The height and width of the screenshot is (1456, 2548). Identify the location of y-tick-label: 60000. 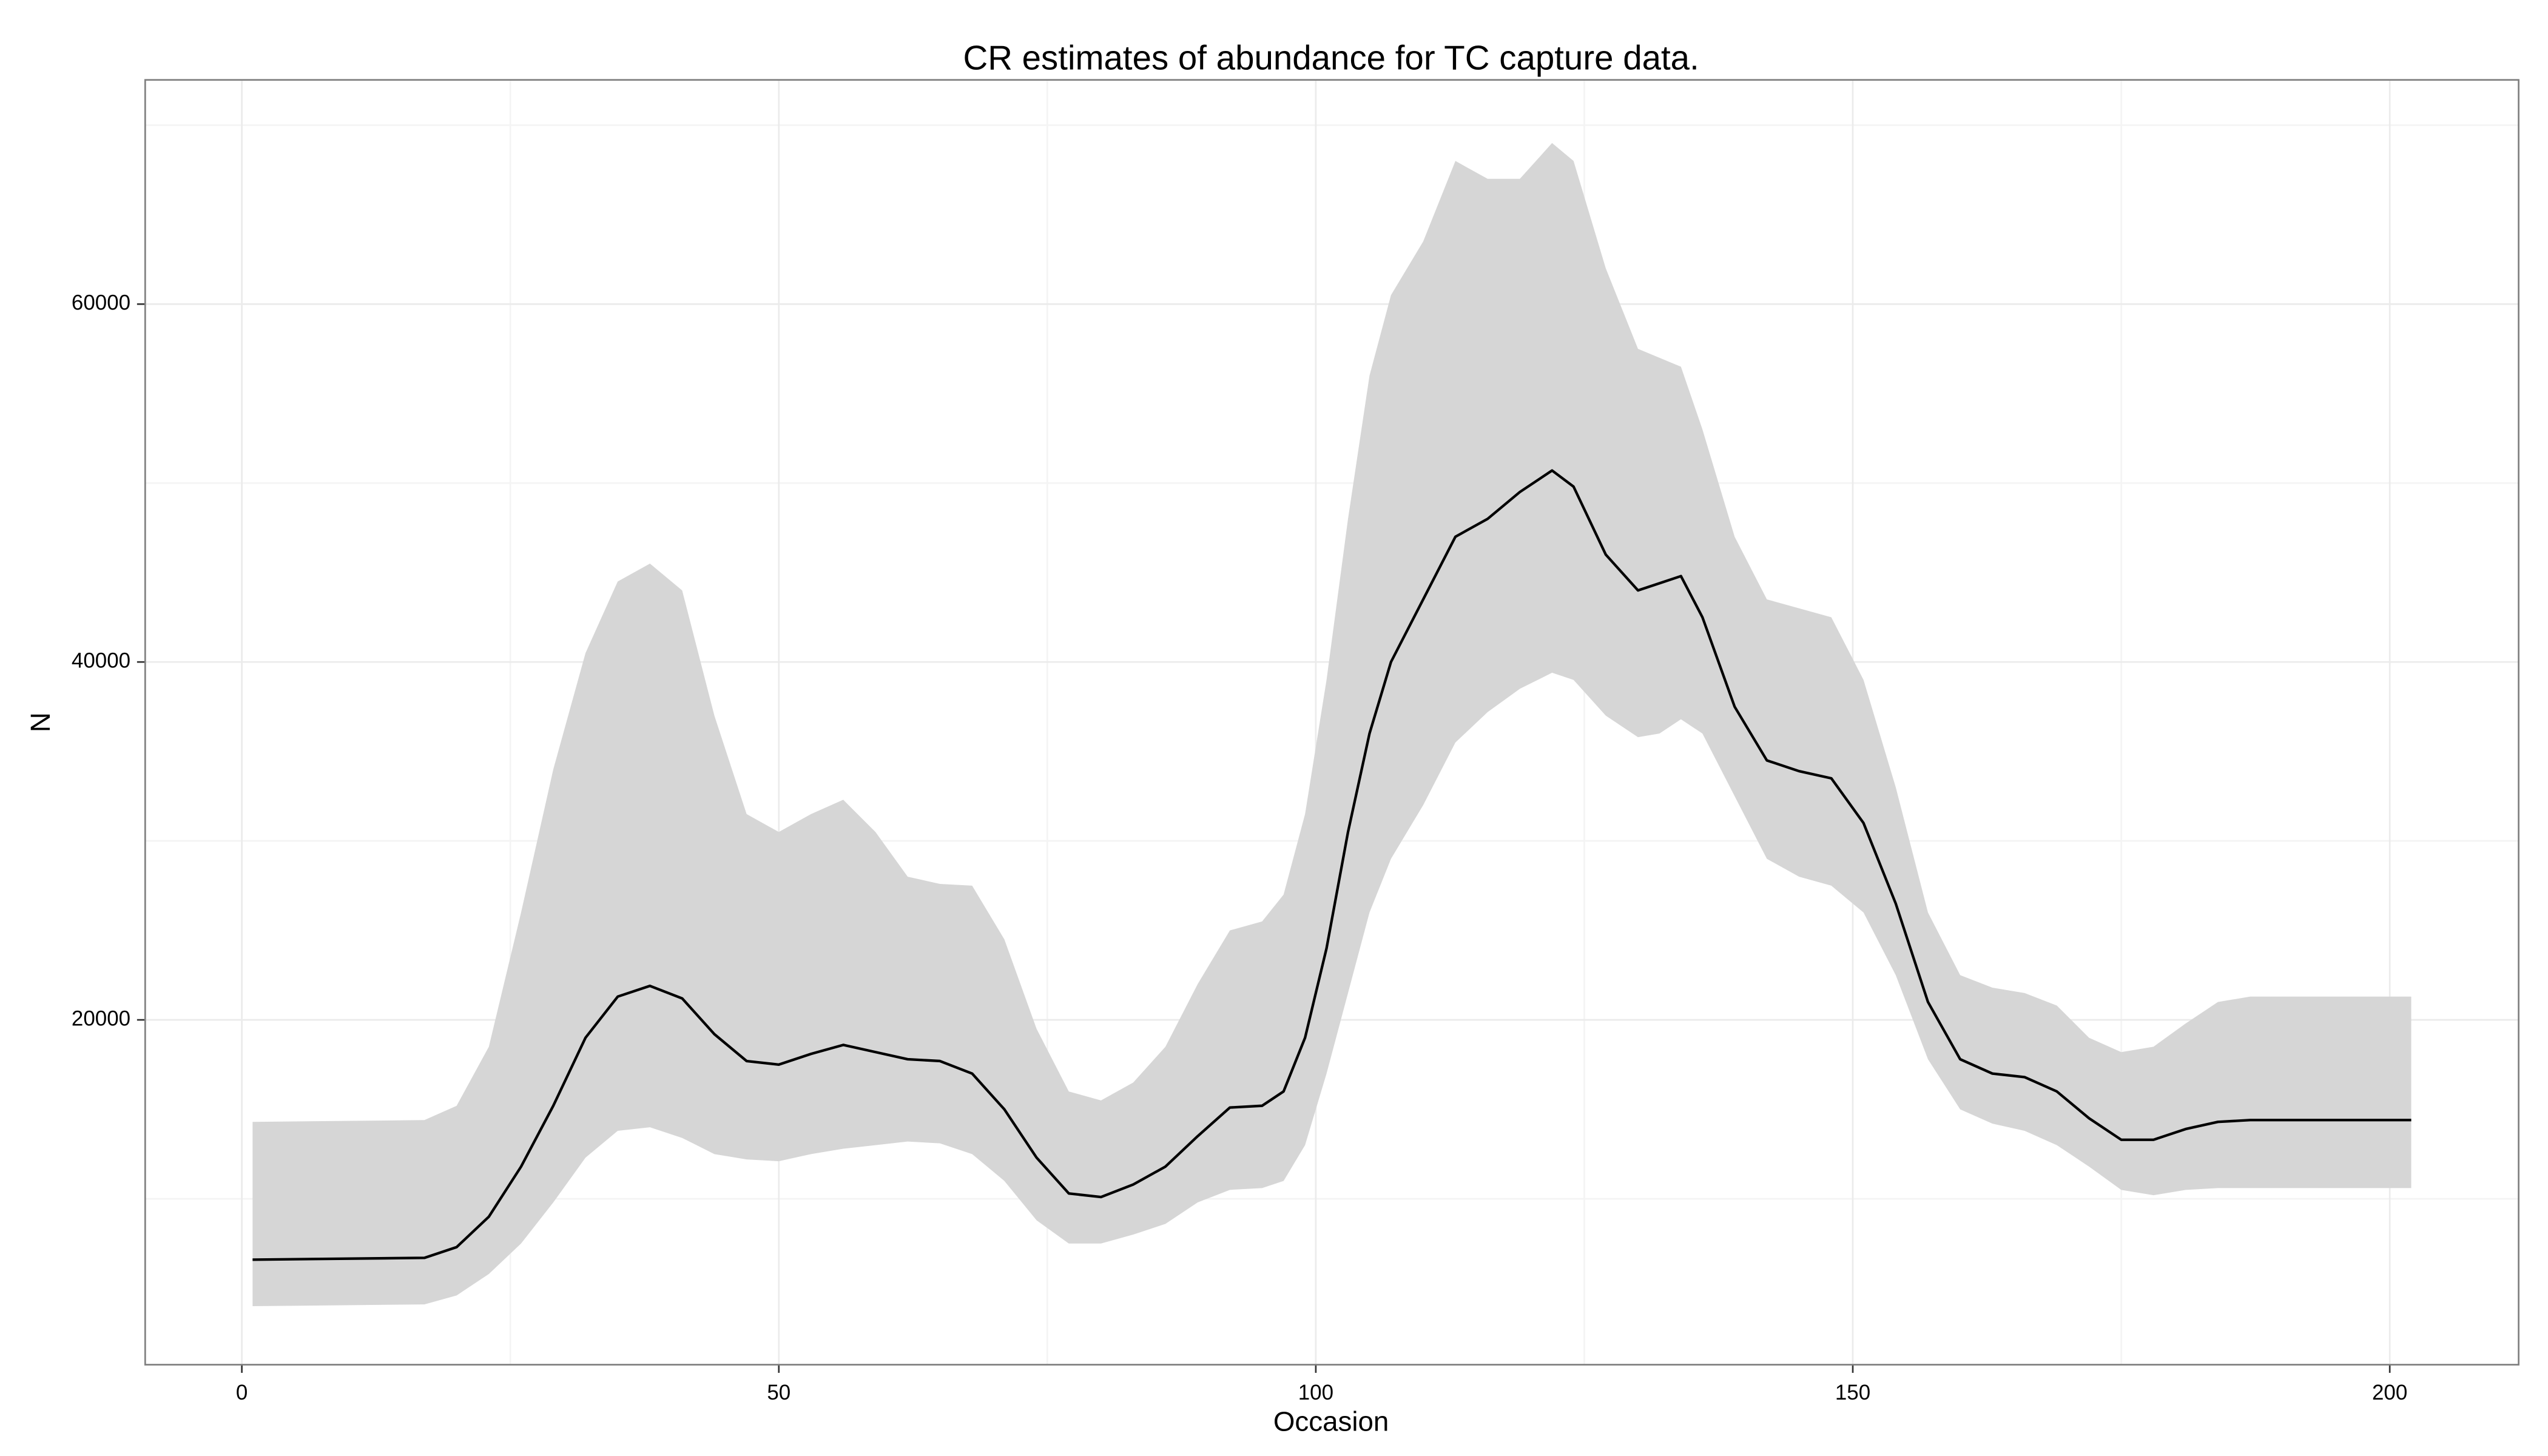
(101, 303).